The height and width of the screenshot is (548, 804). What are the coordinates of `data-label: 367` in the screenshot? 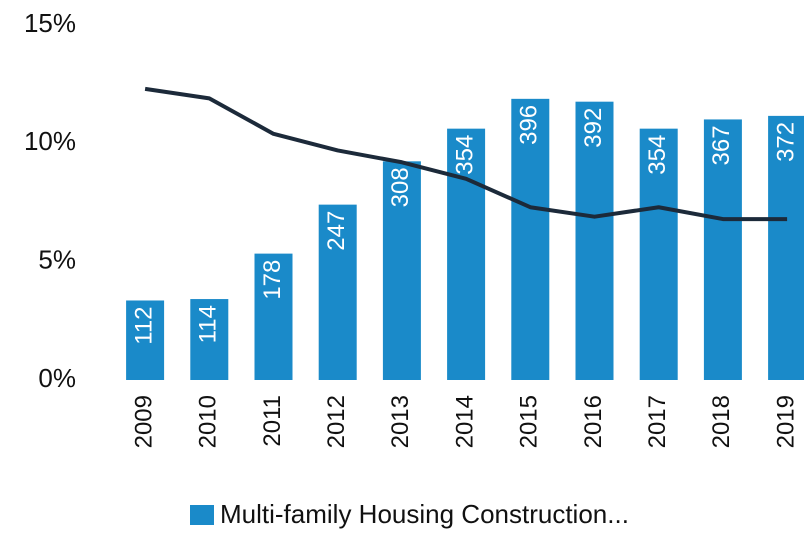 It's located at (721, 145).